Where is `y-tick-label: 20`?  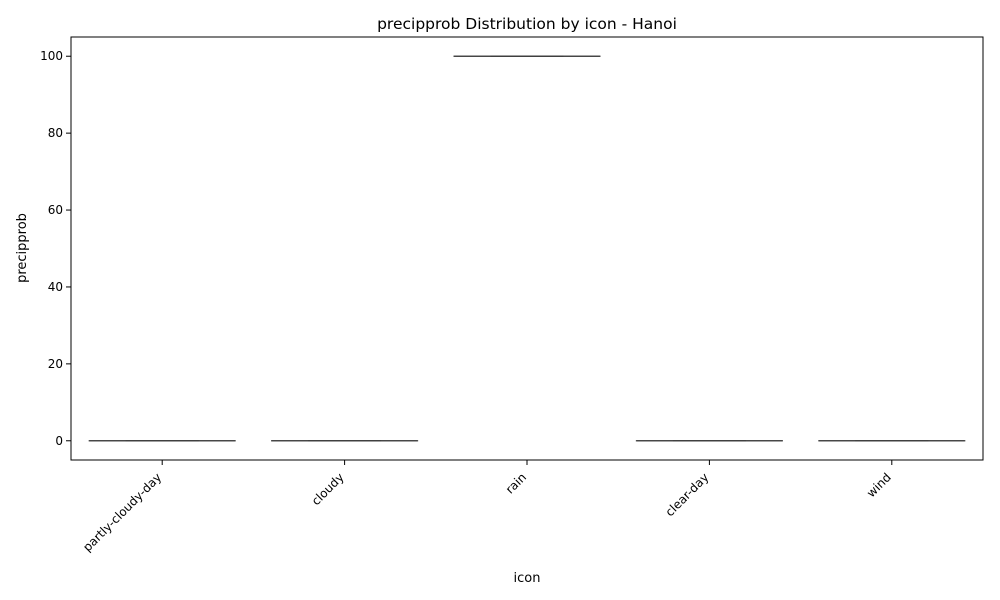
y-tick-label: 20 is located at coordinates (55, 364).